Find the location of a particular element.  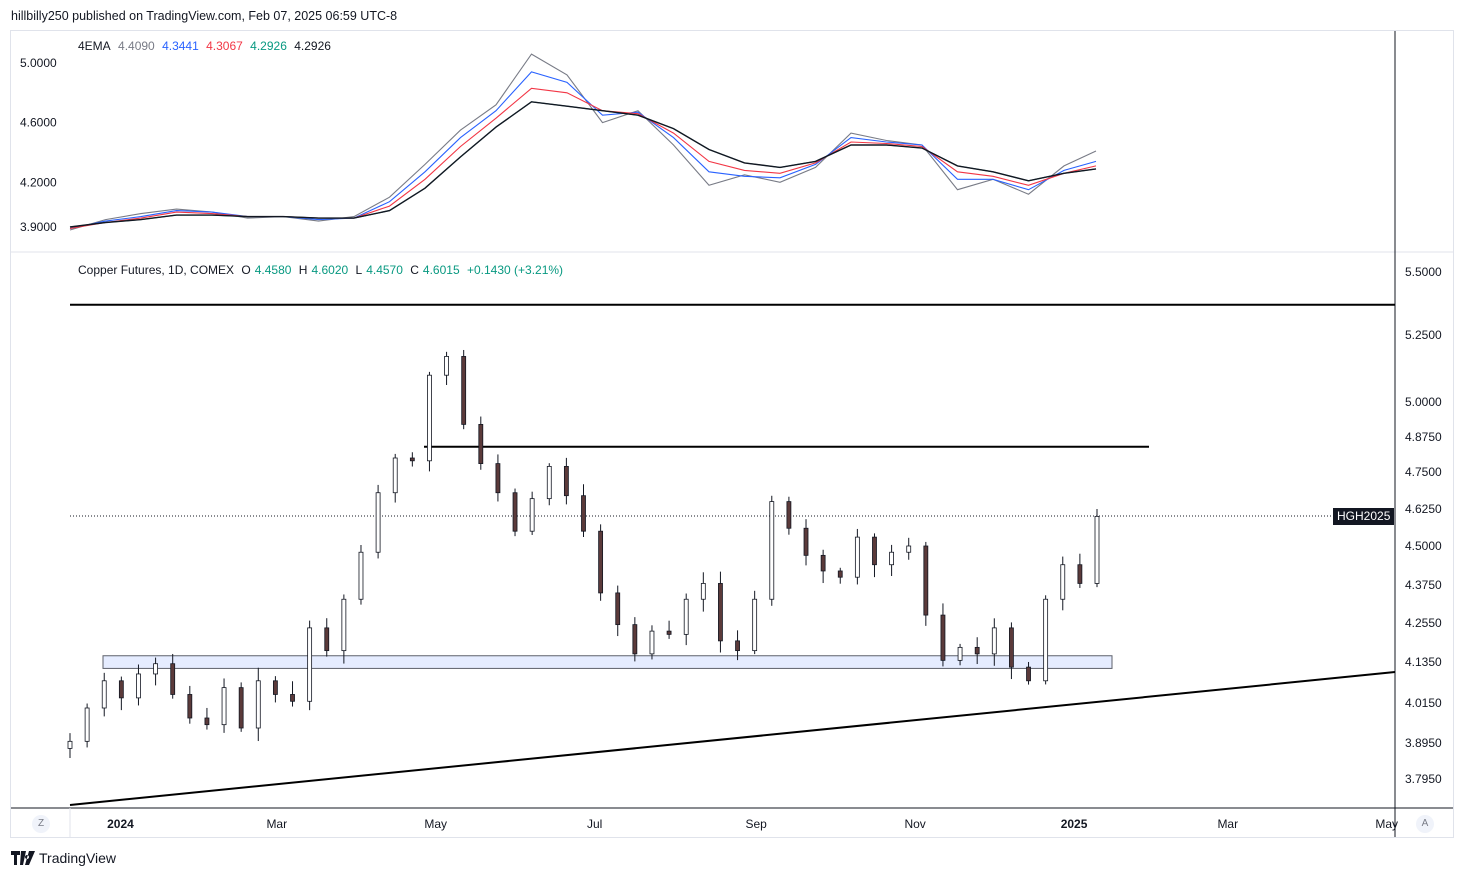

ema-value-4: 4.2926 is located at coordinates (268, 46).